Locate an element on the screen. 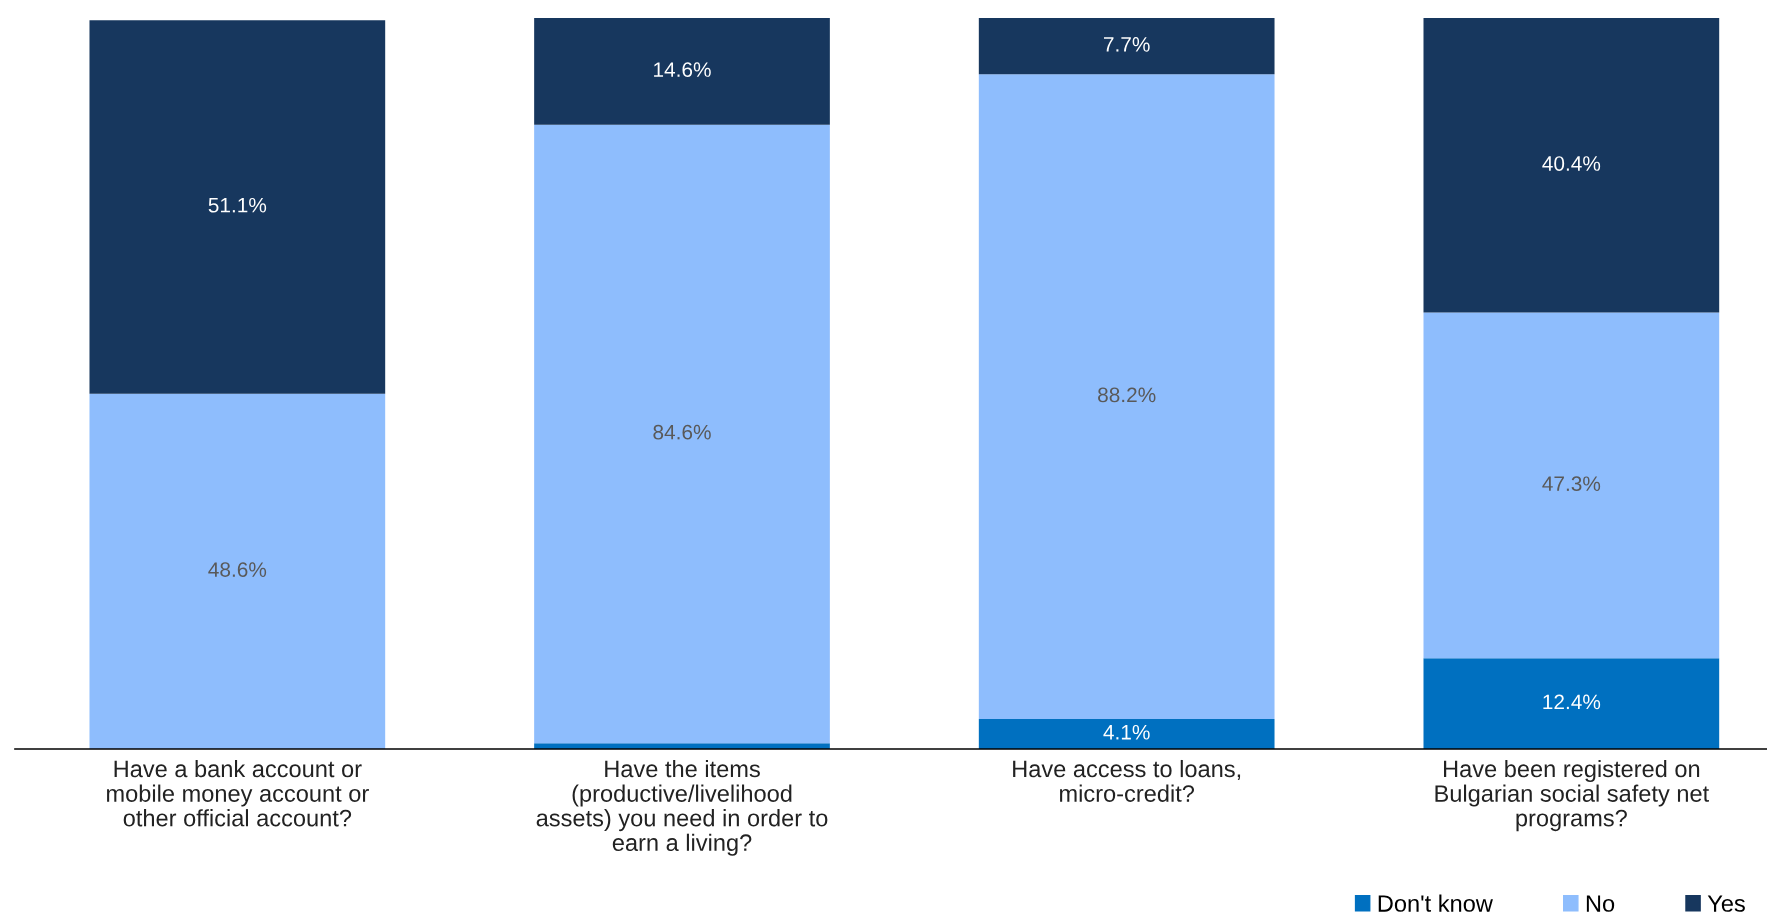  legend-label: Don't know is located at coordinates (1435, 903).